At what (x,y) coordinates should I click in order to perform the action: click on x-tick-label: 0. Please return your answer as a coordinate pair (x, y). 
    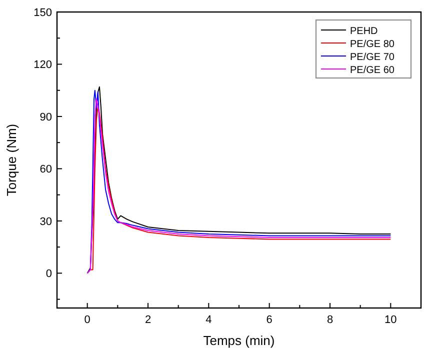
    Looking at the image, I should click on (87, 320).